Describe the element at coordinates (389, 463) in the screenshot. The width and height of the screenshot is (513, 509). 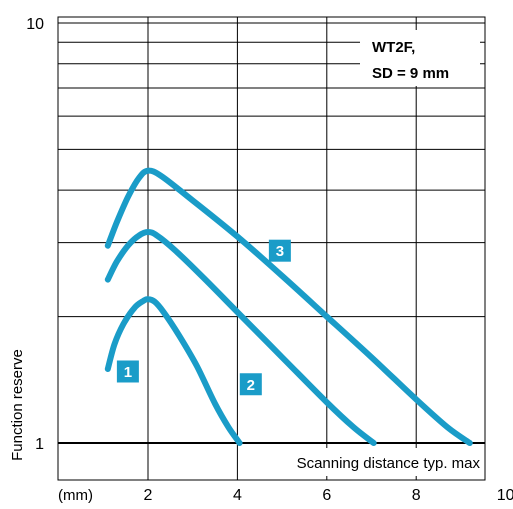
I see `x-axis-label: Scanning distance typ. max` at that location.